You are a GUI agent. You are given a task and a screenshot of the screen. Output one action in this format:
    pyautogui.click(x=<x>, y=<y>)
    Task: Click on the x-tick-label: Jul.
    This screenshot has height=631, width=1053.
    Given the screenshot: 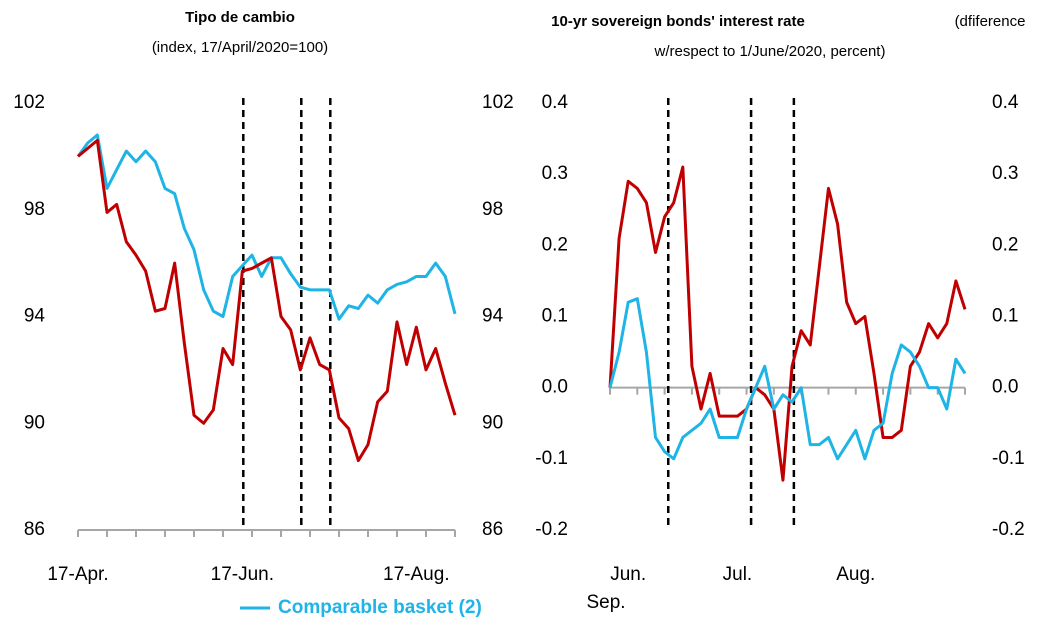 What is the action you would take?
    pyautogui.click(x=738, y=574)
    